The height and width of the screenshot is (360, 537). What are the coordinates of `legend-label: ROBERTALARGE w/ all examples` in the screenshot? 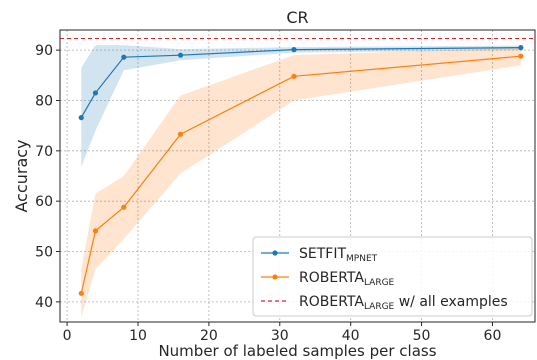 It's located at (403, 303).